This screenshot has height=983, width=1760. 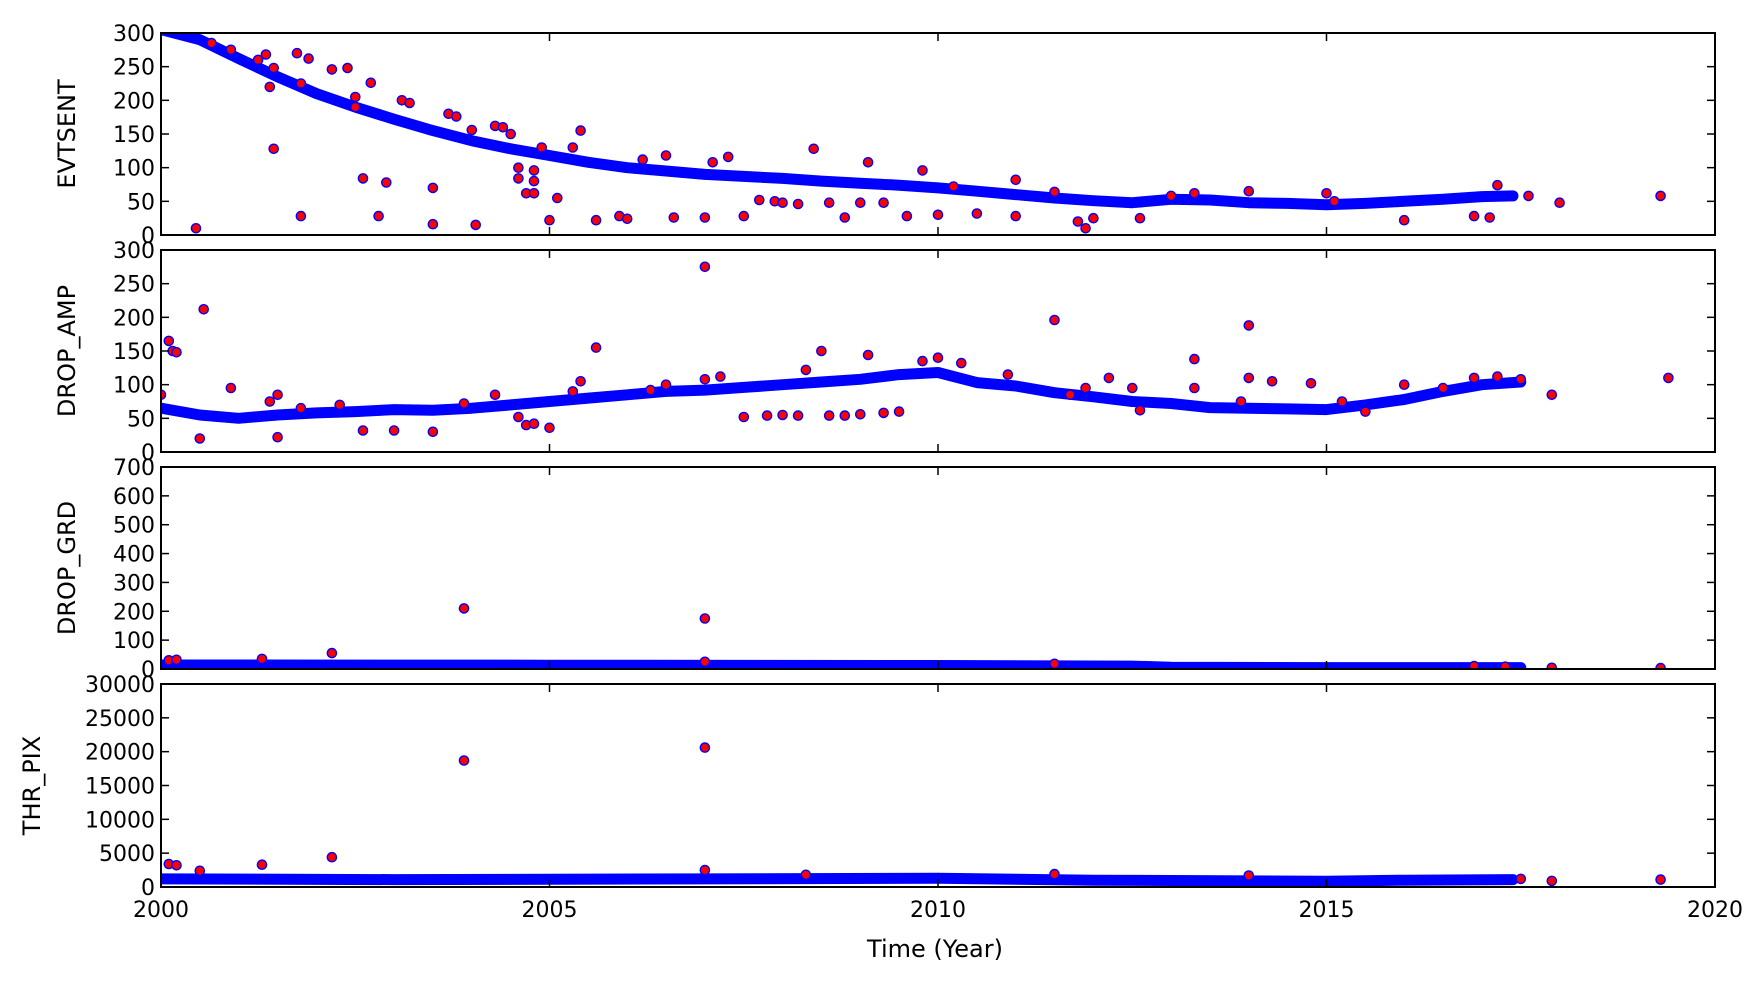 I want to click on y-axis-title: EVTSENT, so click(x=67, y=134).